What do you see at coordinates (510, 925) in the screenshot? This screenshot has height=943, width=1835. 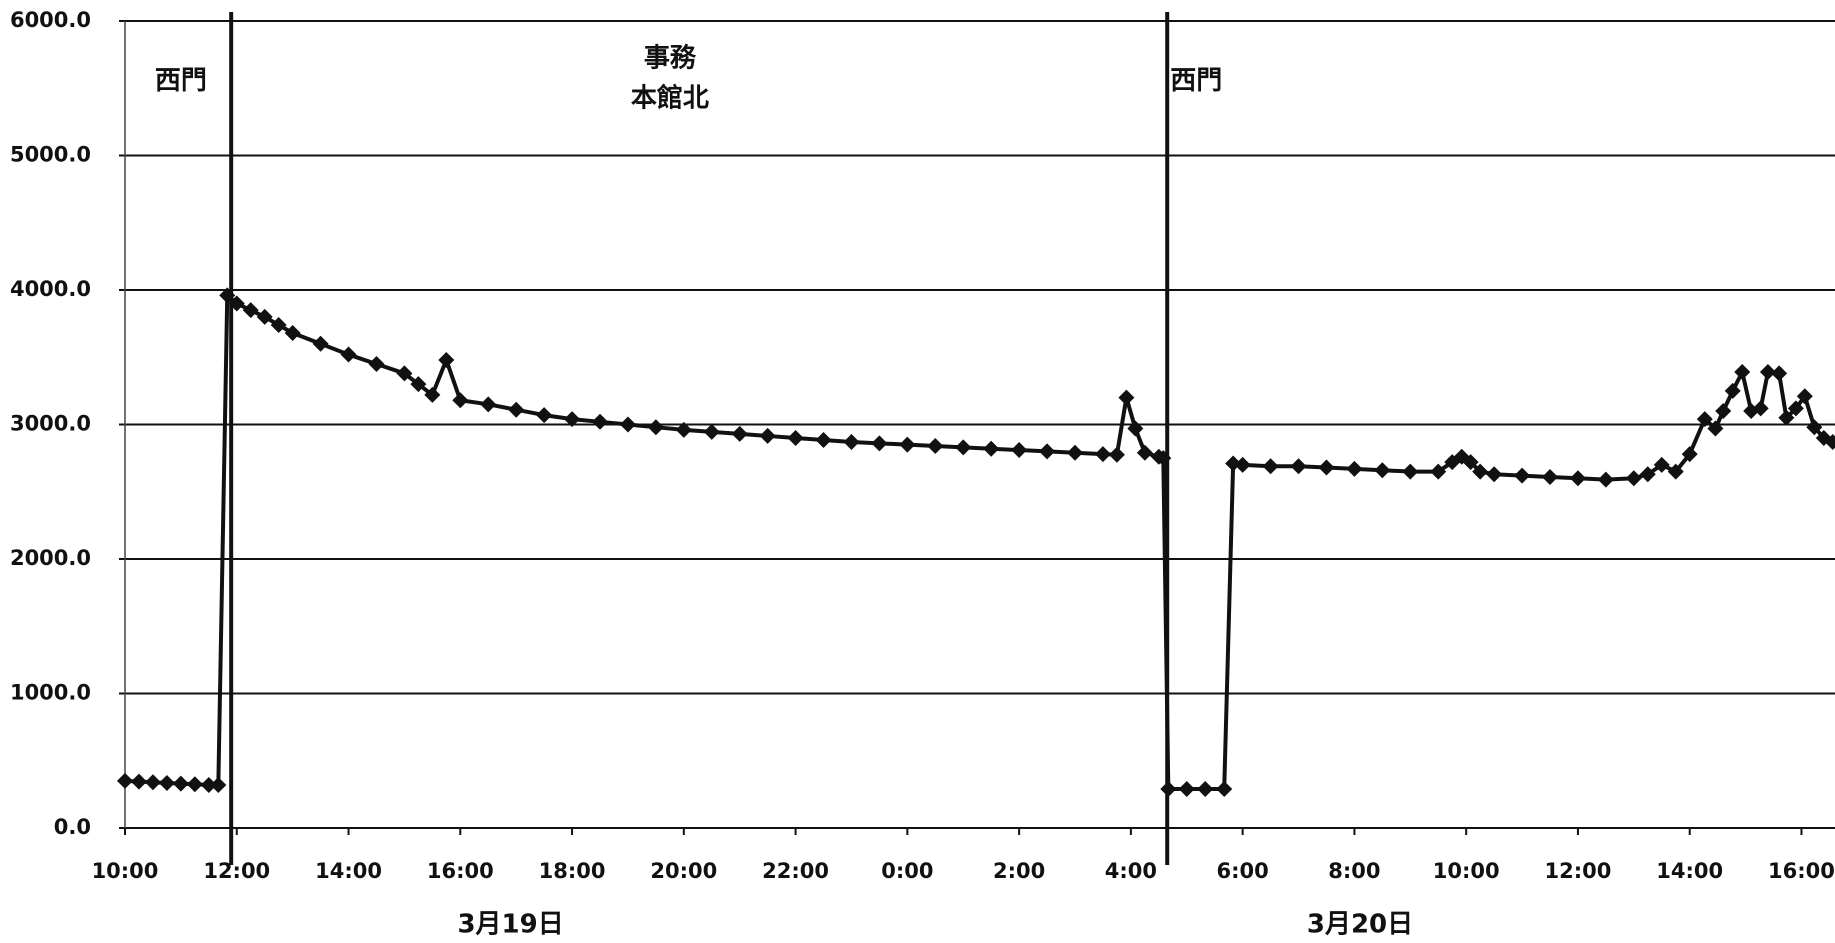 I see `date-label: 3月19日` at bounding box center [510, 925].